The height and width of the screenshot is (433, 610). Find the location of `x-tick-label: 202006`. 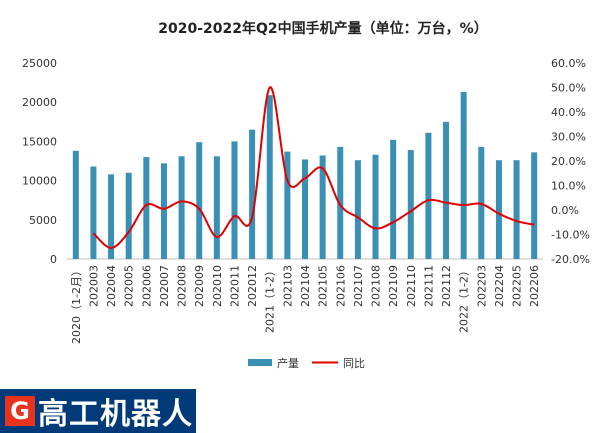

x-tick-label: 202006 is located at coordinates (146, 286).